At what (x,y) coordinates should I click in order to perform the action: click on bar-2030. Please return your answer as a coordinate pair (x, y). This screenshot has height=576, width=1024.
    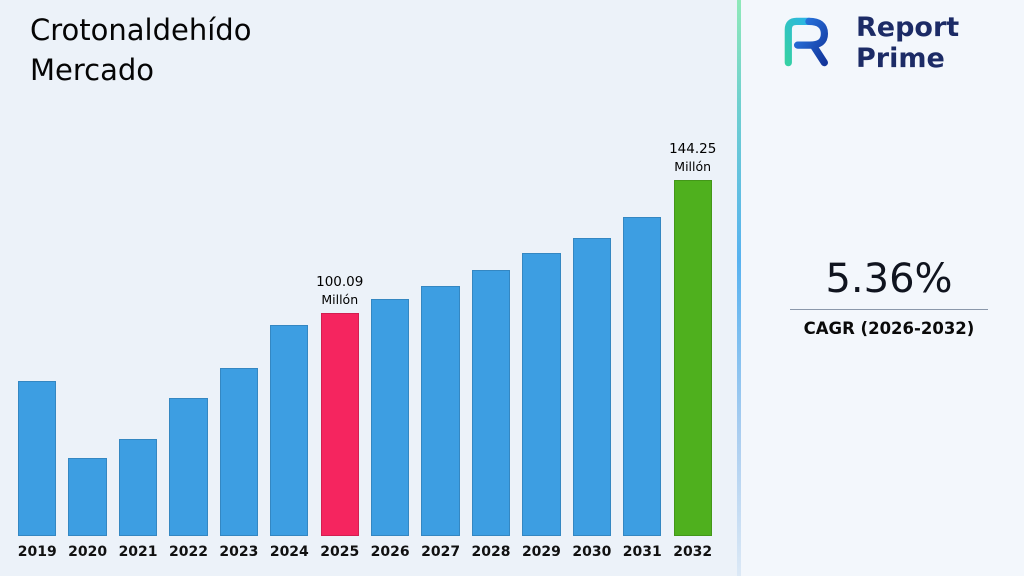
    Looking at the image, I should click on (591, 387).